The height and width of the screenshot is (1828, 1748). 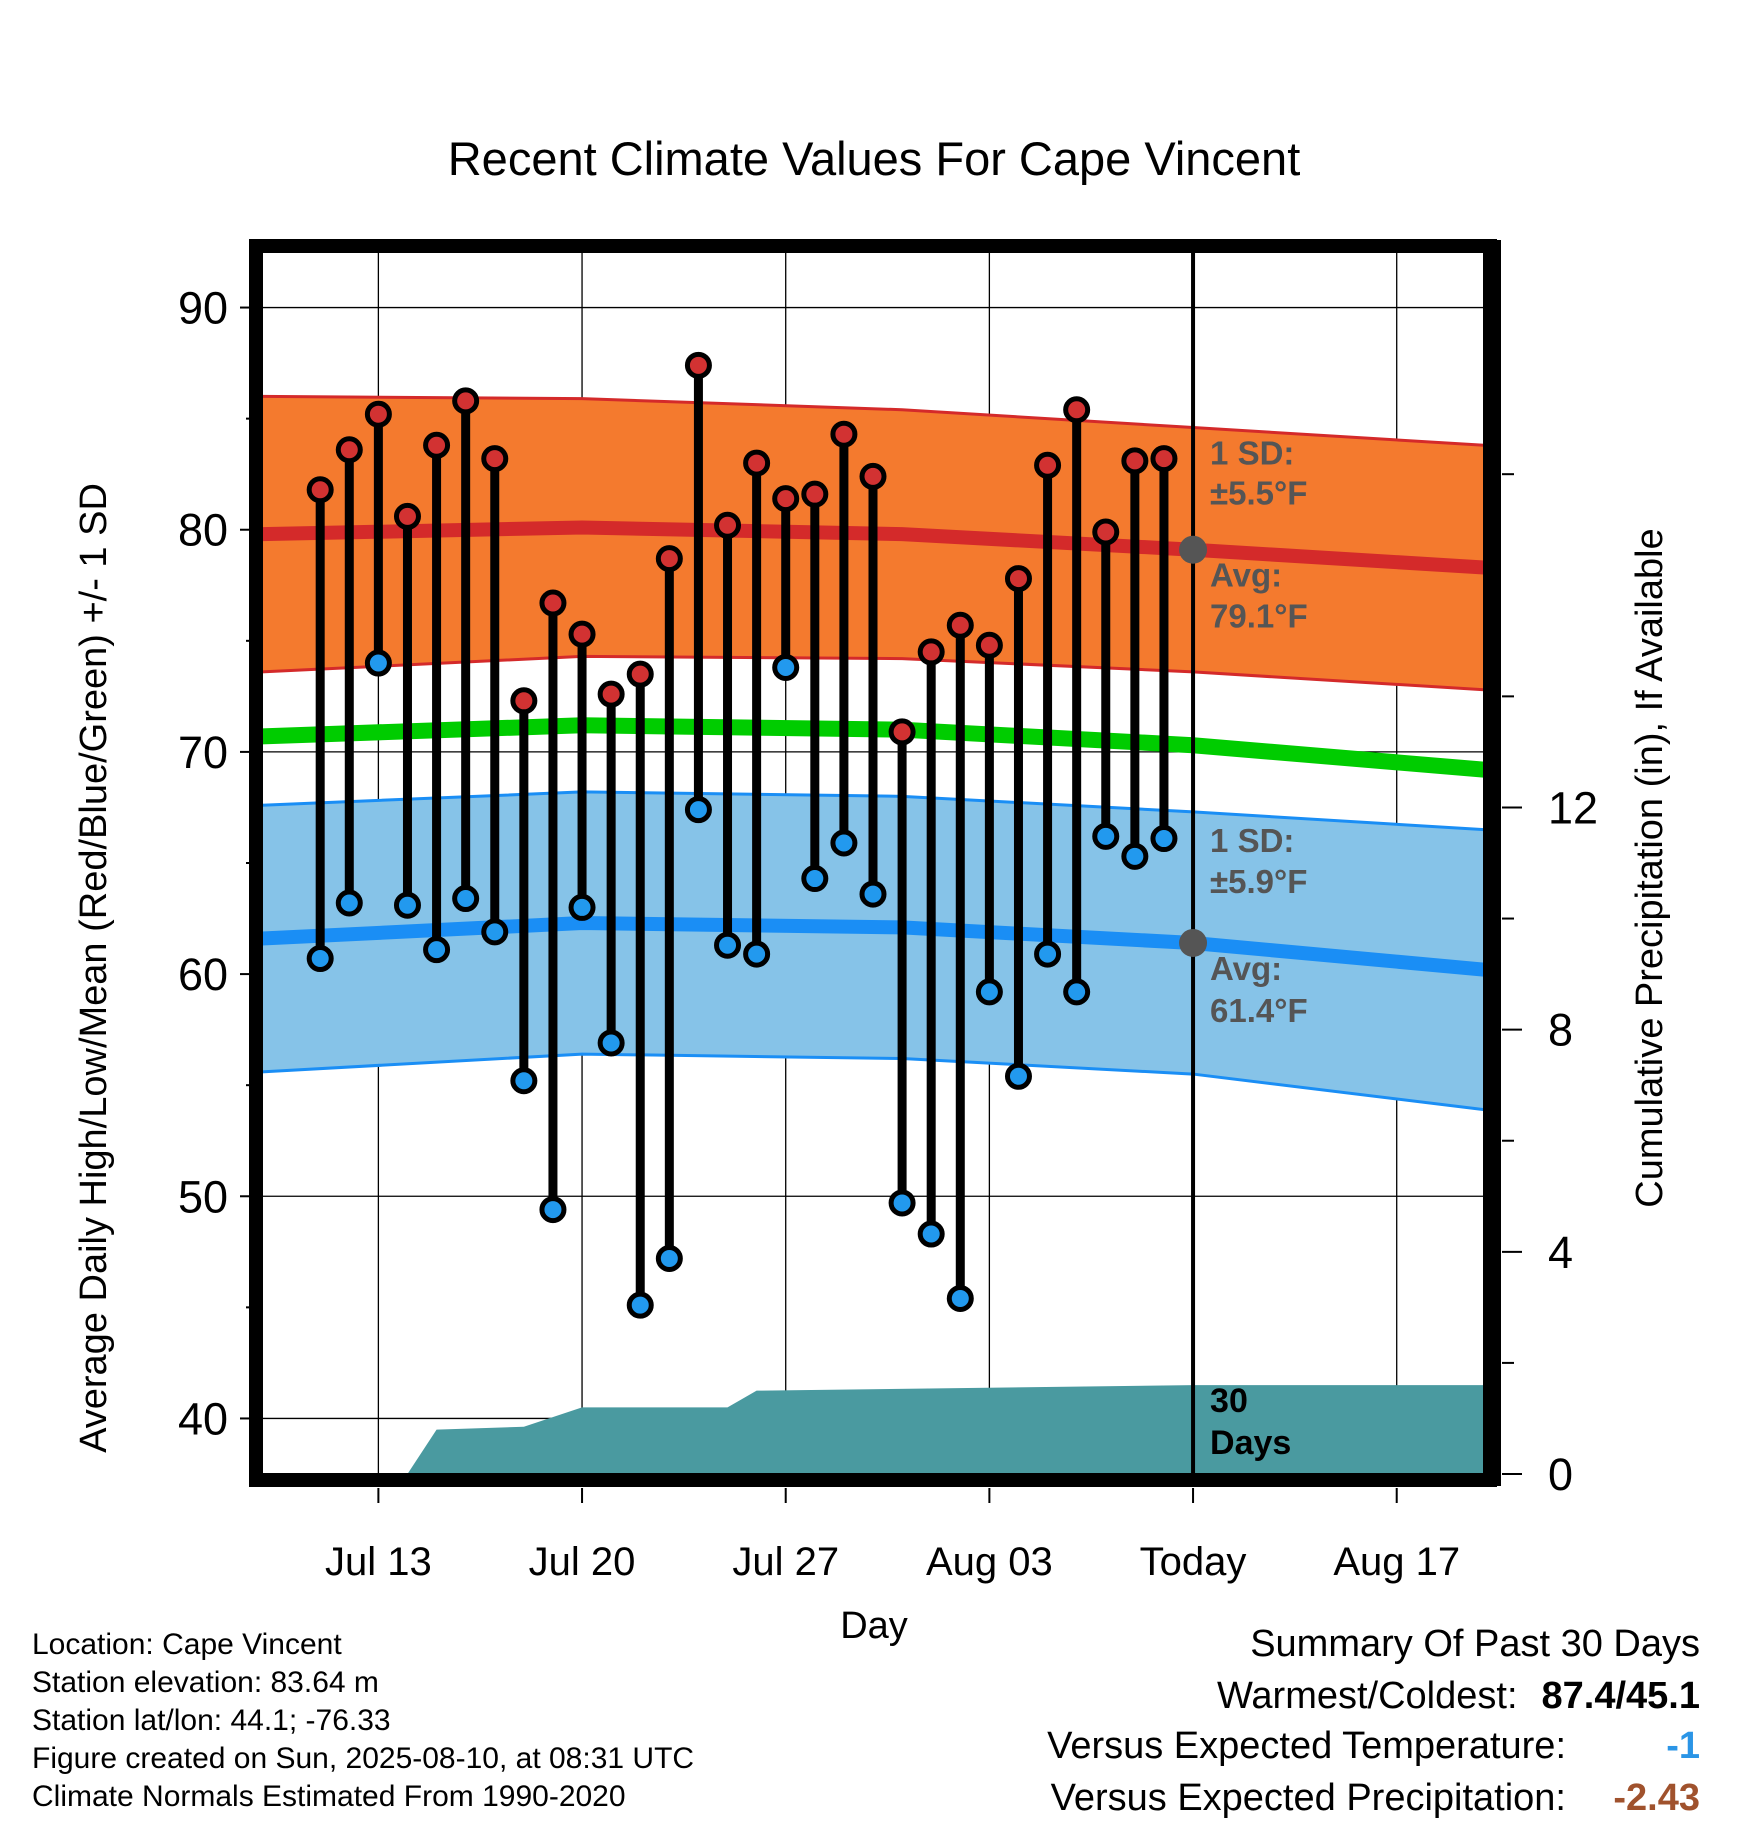 What do you see at coordinates (1560, 1474) in the screenshot?
I see `y2-tick-label: 0` at bounding box center [1560, 1474].